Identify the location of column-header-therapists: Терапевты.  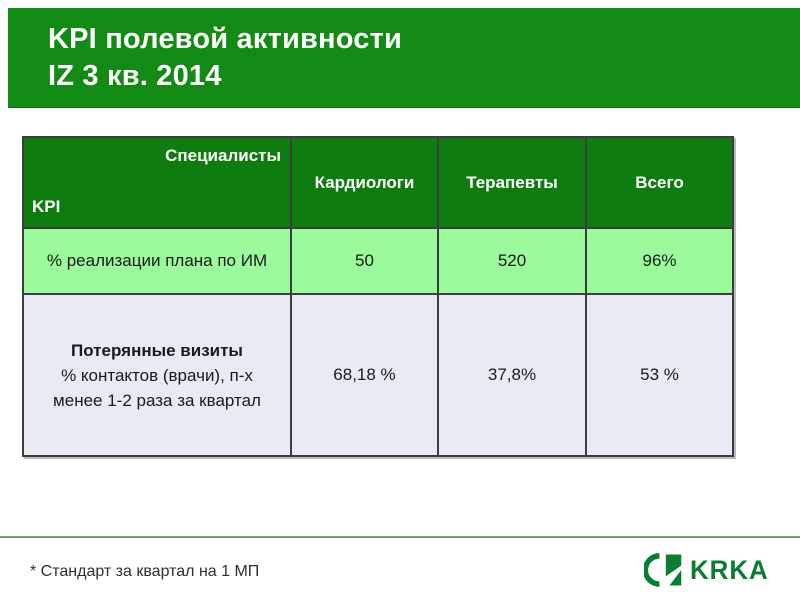
(512, 182).